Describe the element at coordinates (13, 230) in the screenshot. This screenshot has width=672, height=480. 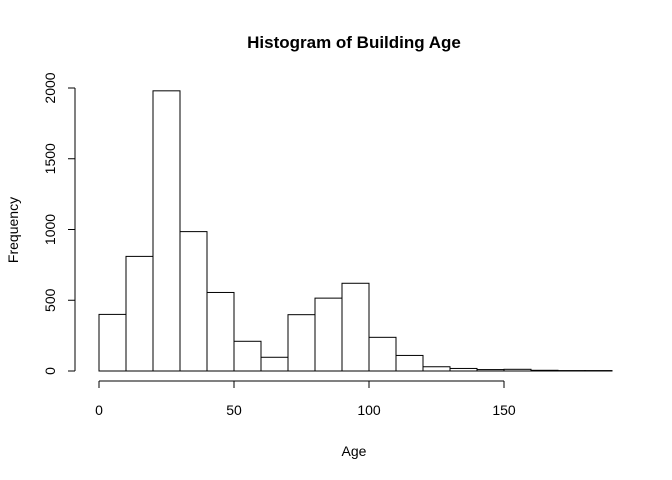
I see `y-axis-label: Frequency` at that location.